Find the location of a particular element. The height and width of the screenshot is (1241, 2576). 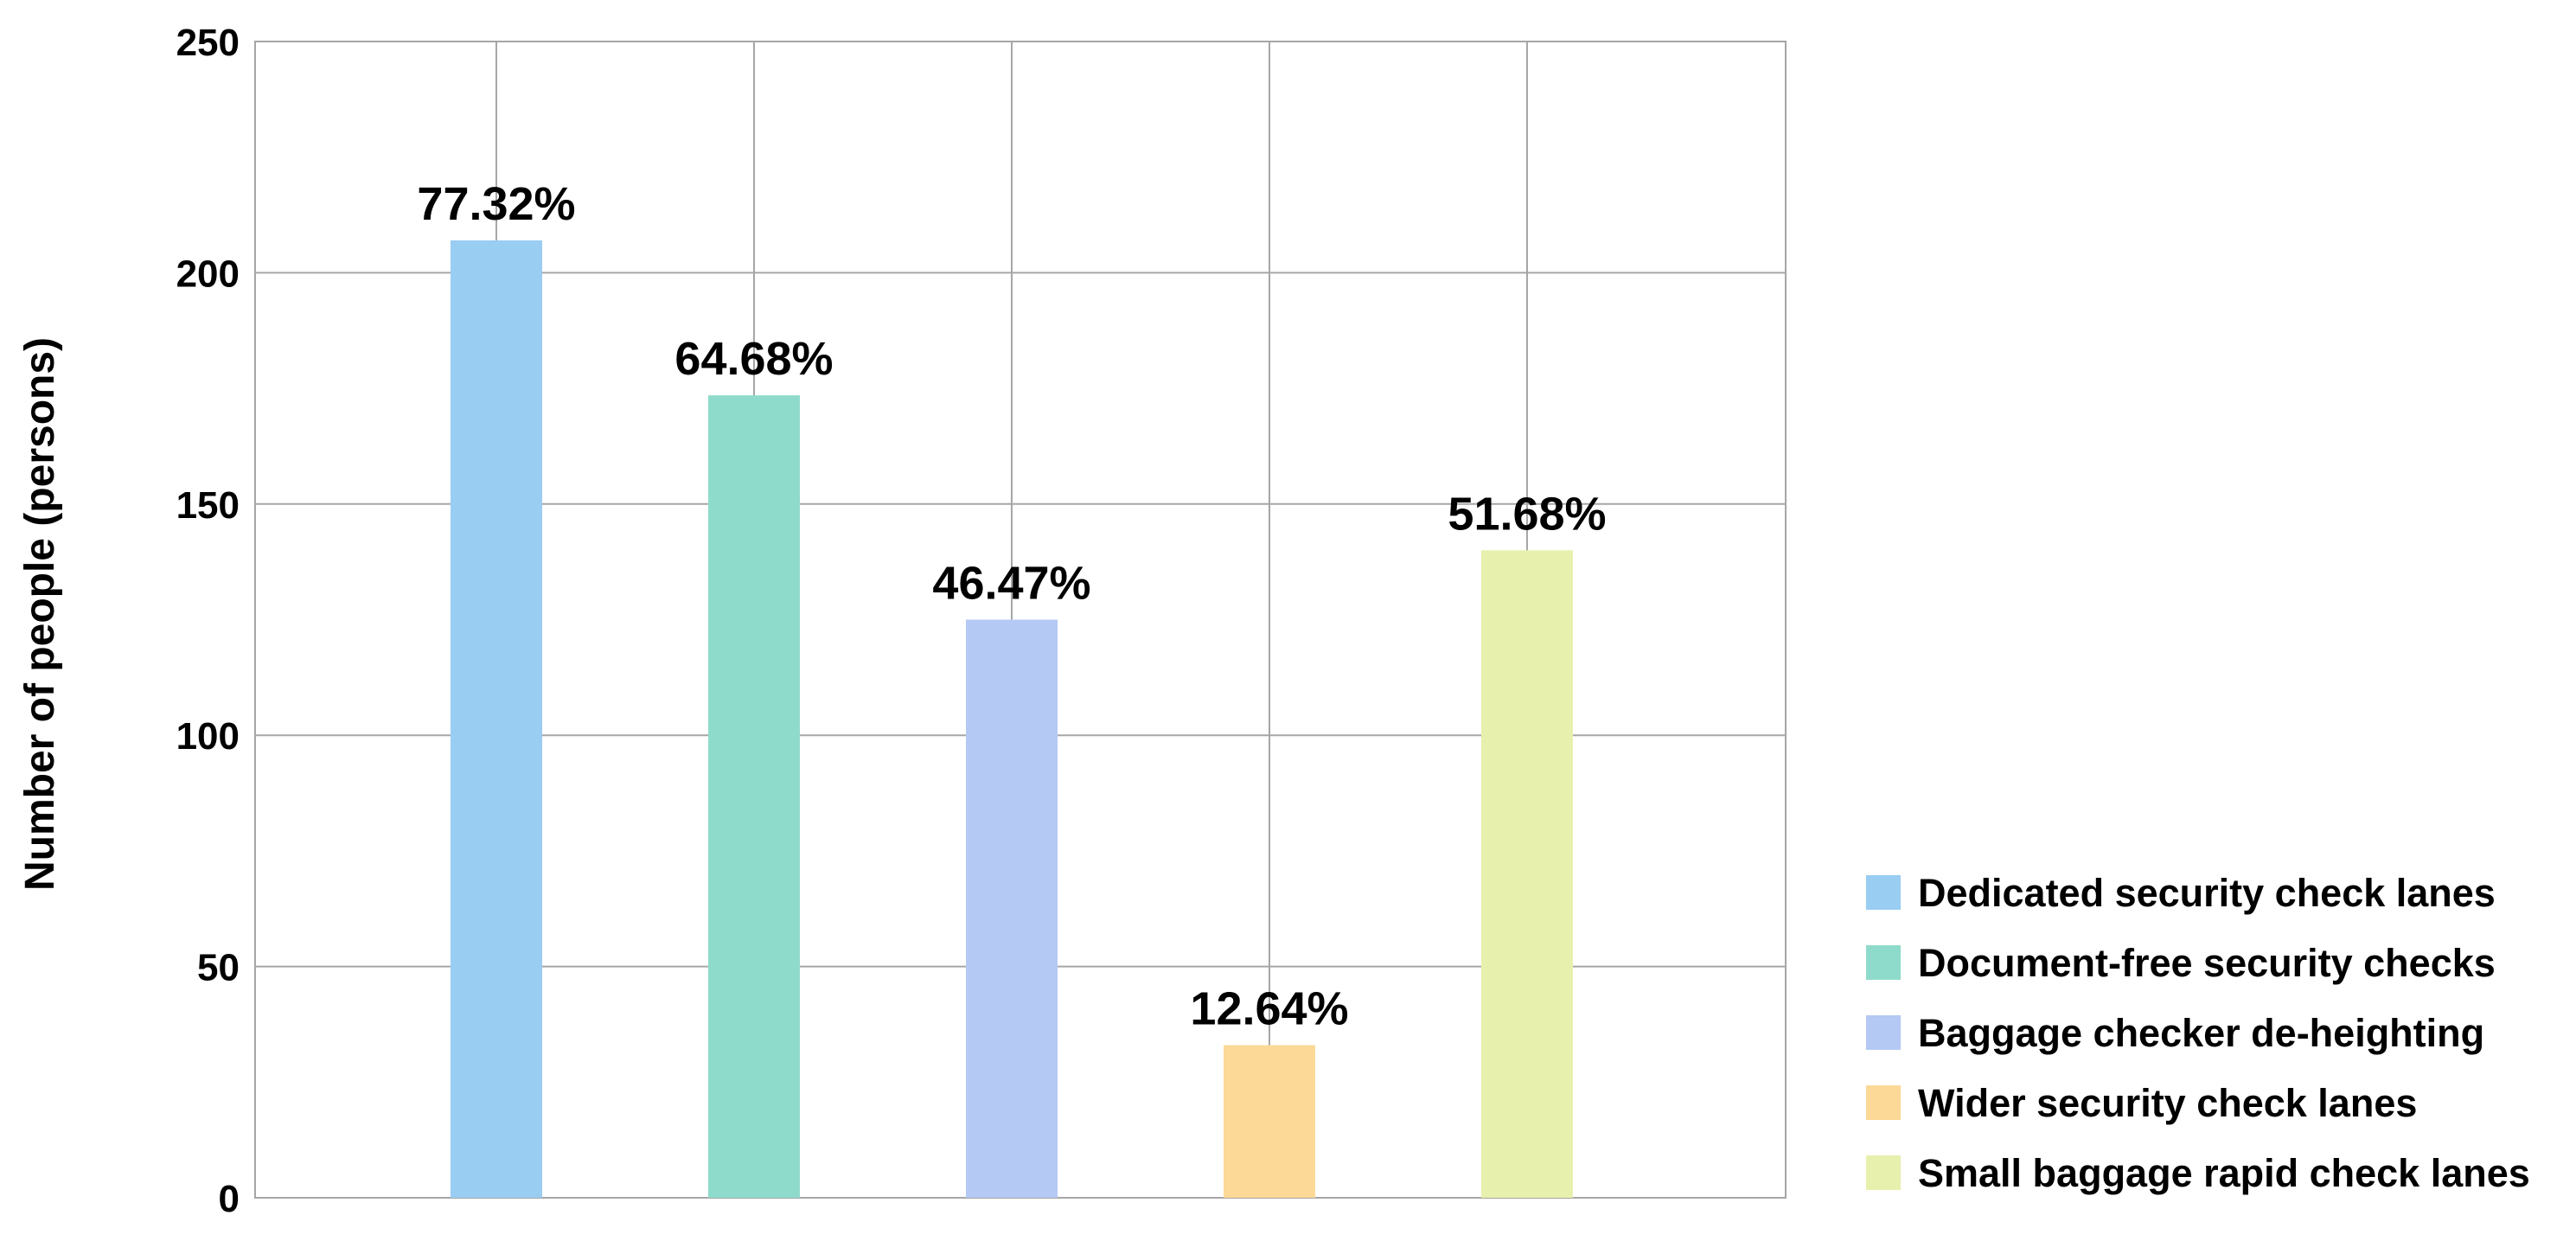

y-tick-label: 250 is located at coordinates (208, 43).